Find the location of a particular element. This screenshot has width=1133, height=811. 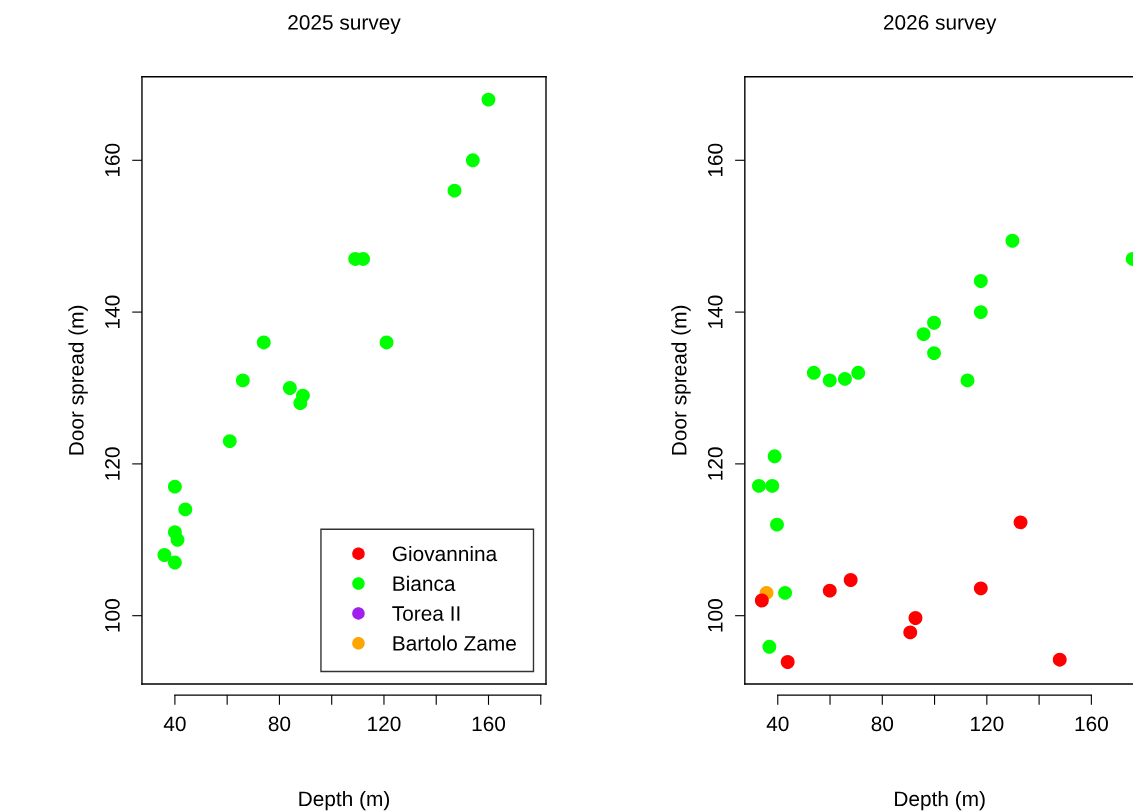

chart-title: 2026 survey is located at coordinates (940, 24).